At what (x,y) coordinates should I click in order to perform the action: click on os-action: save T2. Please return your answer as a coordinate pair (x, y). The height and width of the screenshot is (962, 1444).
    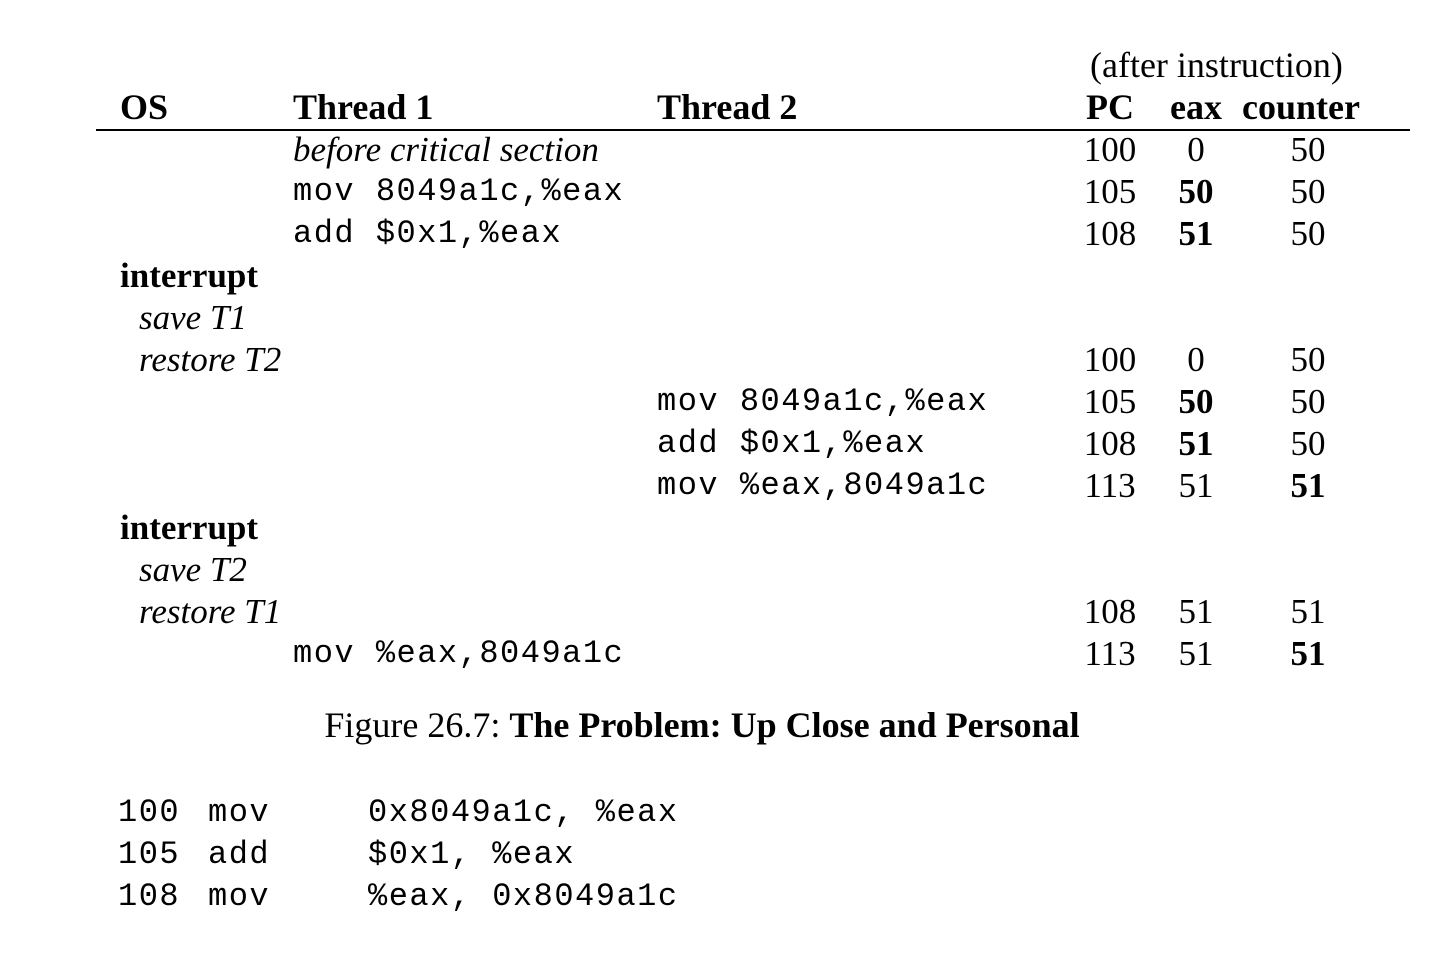
    Looking at the image, I should click on (193, 569).